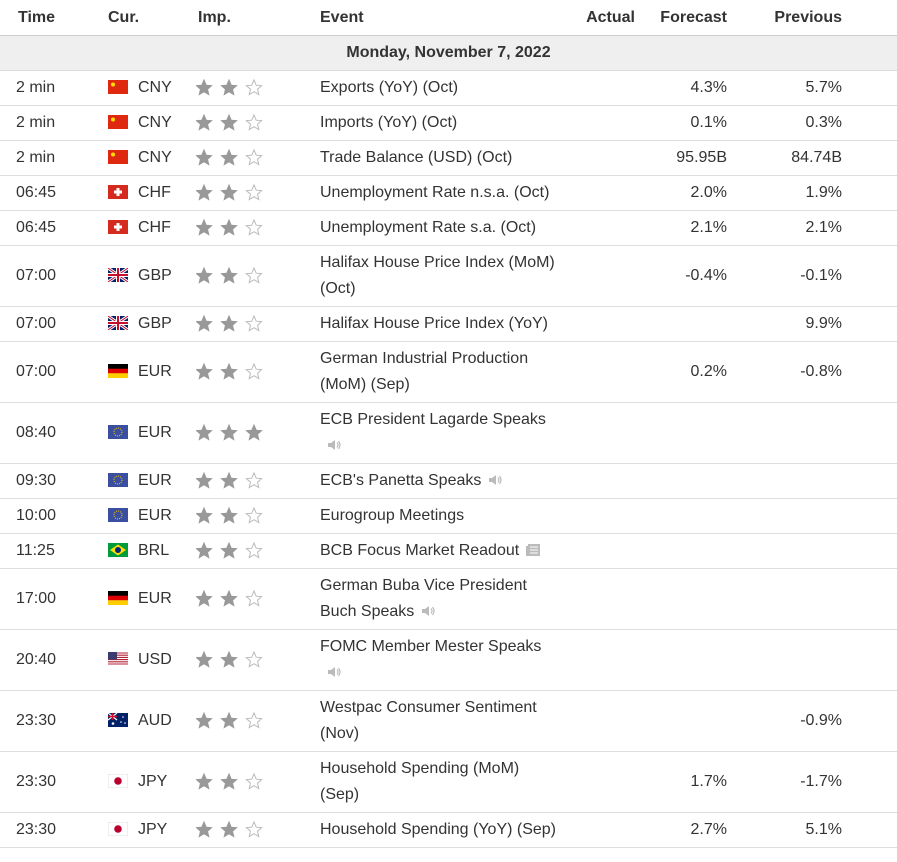 The width and height of the screenshot is (897, 862). What do you see at coordinates (145, 830) in the screenshot?
I see `currency-cell: JPY` at bounding box center [145, 830].